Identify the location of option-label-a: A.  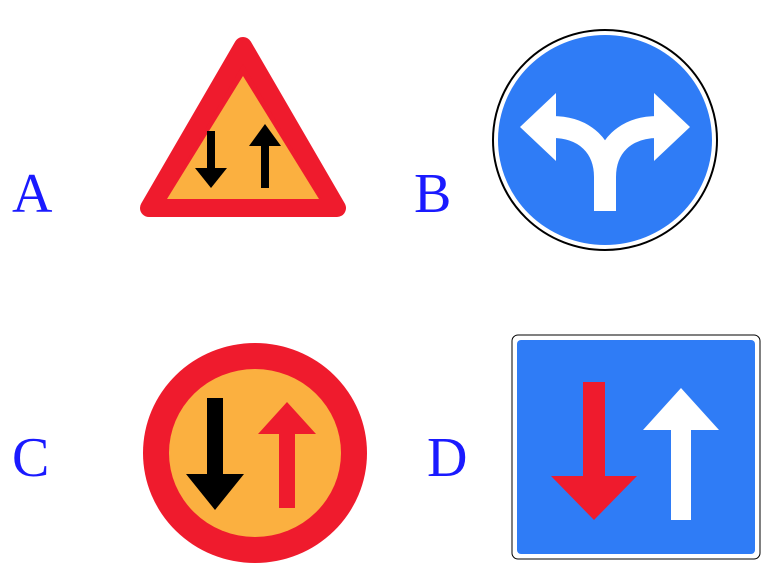
(32, 194).